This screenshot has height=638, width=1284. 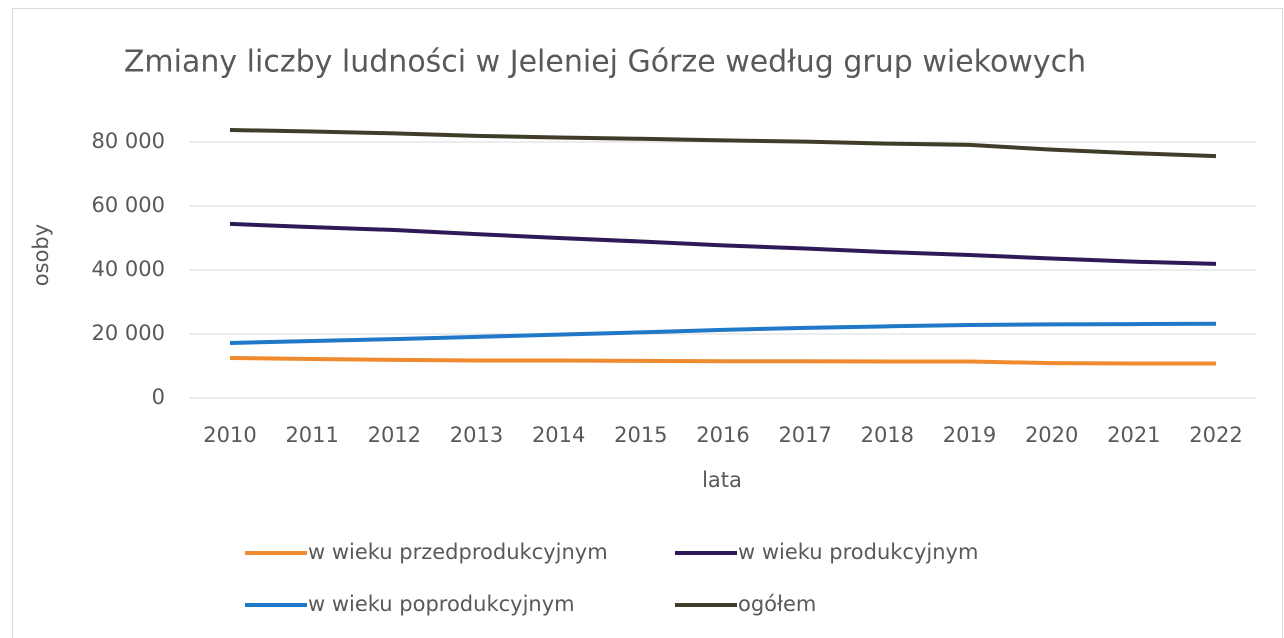 I want to click on x-tick-label: 2018, so click(x=887, y=435).